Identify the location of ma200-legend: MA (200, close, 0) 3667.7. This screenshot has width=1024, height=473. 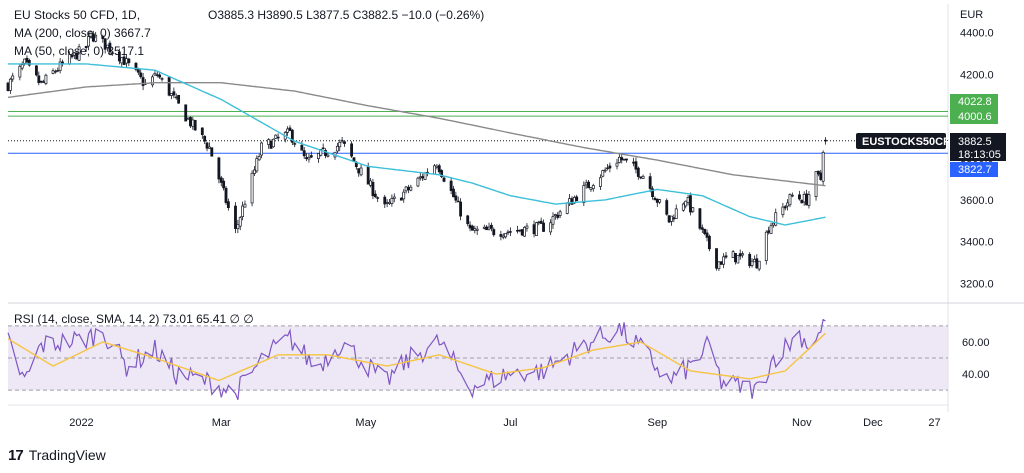
(82, 33).